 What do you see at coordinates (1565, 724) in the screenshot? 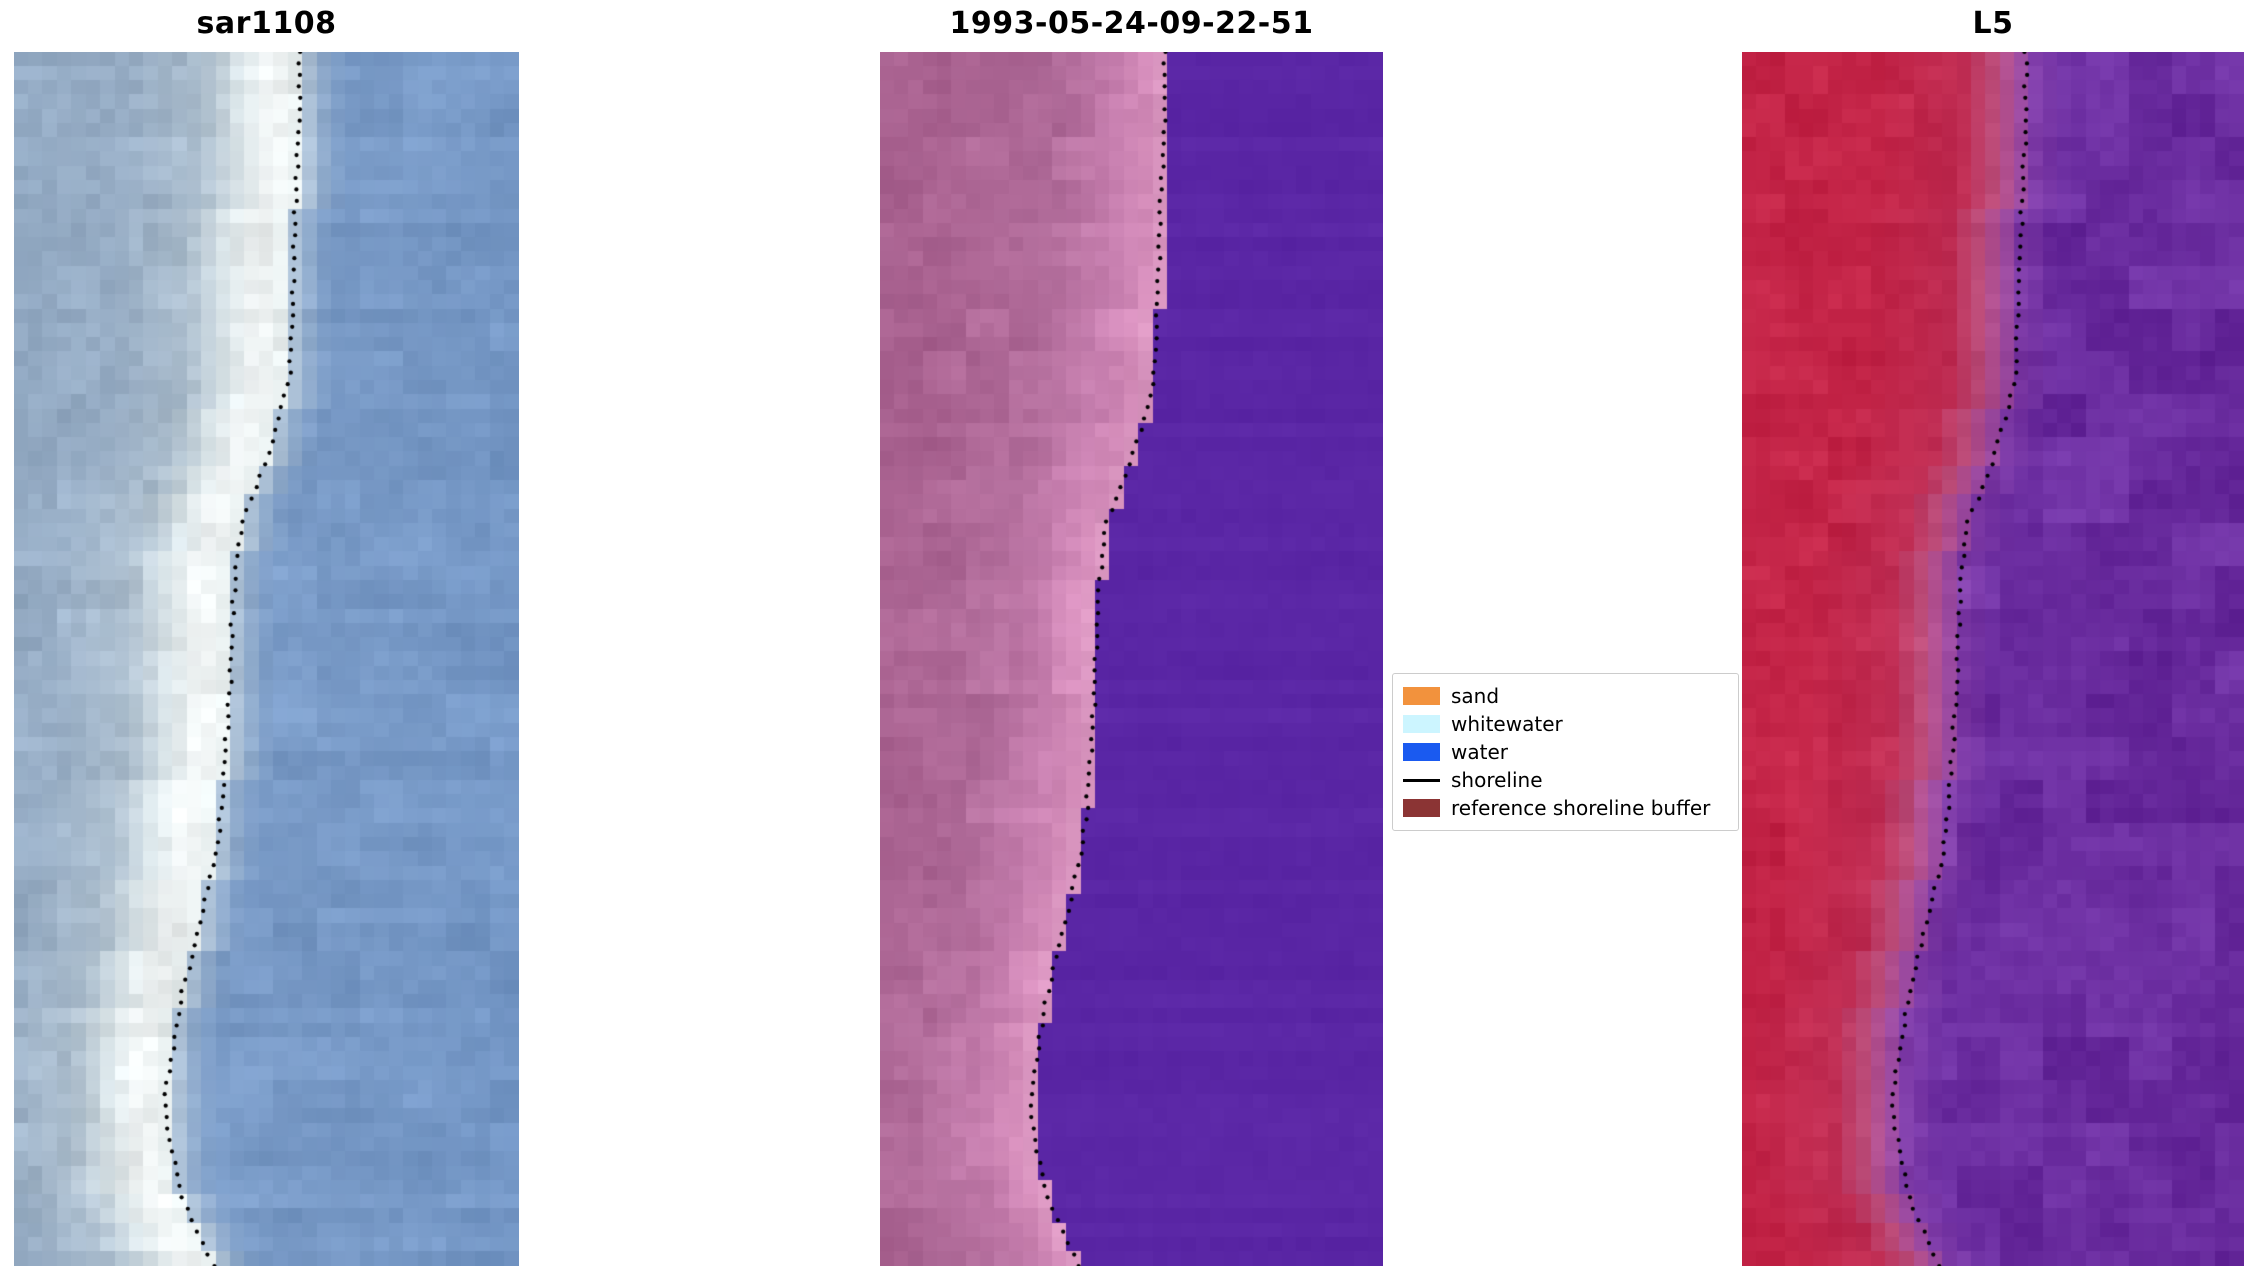
I see `legend-item-whitewater: whitewater` at bounding box center [1565, 724].